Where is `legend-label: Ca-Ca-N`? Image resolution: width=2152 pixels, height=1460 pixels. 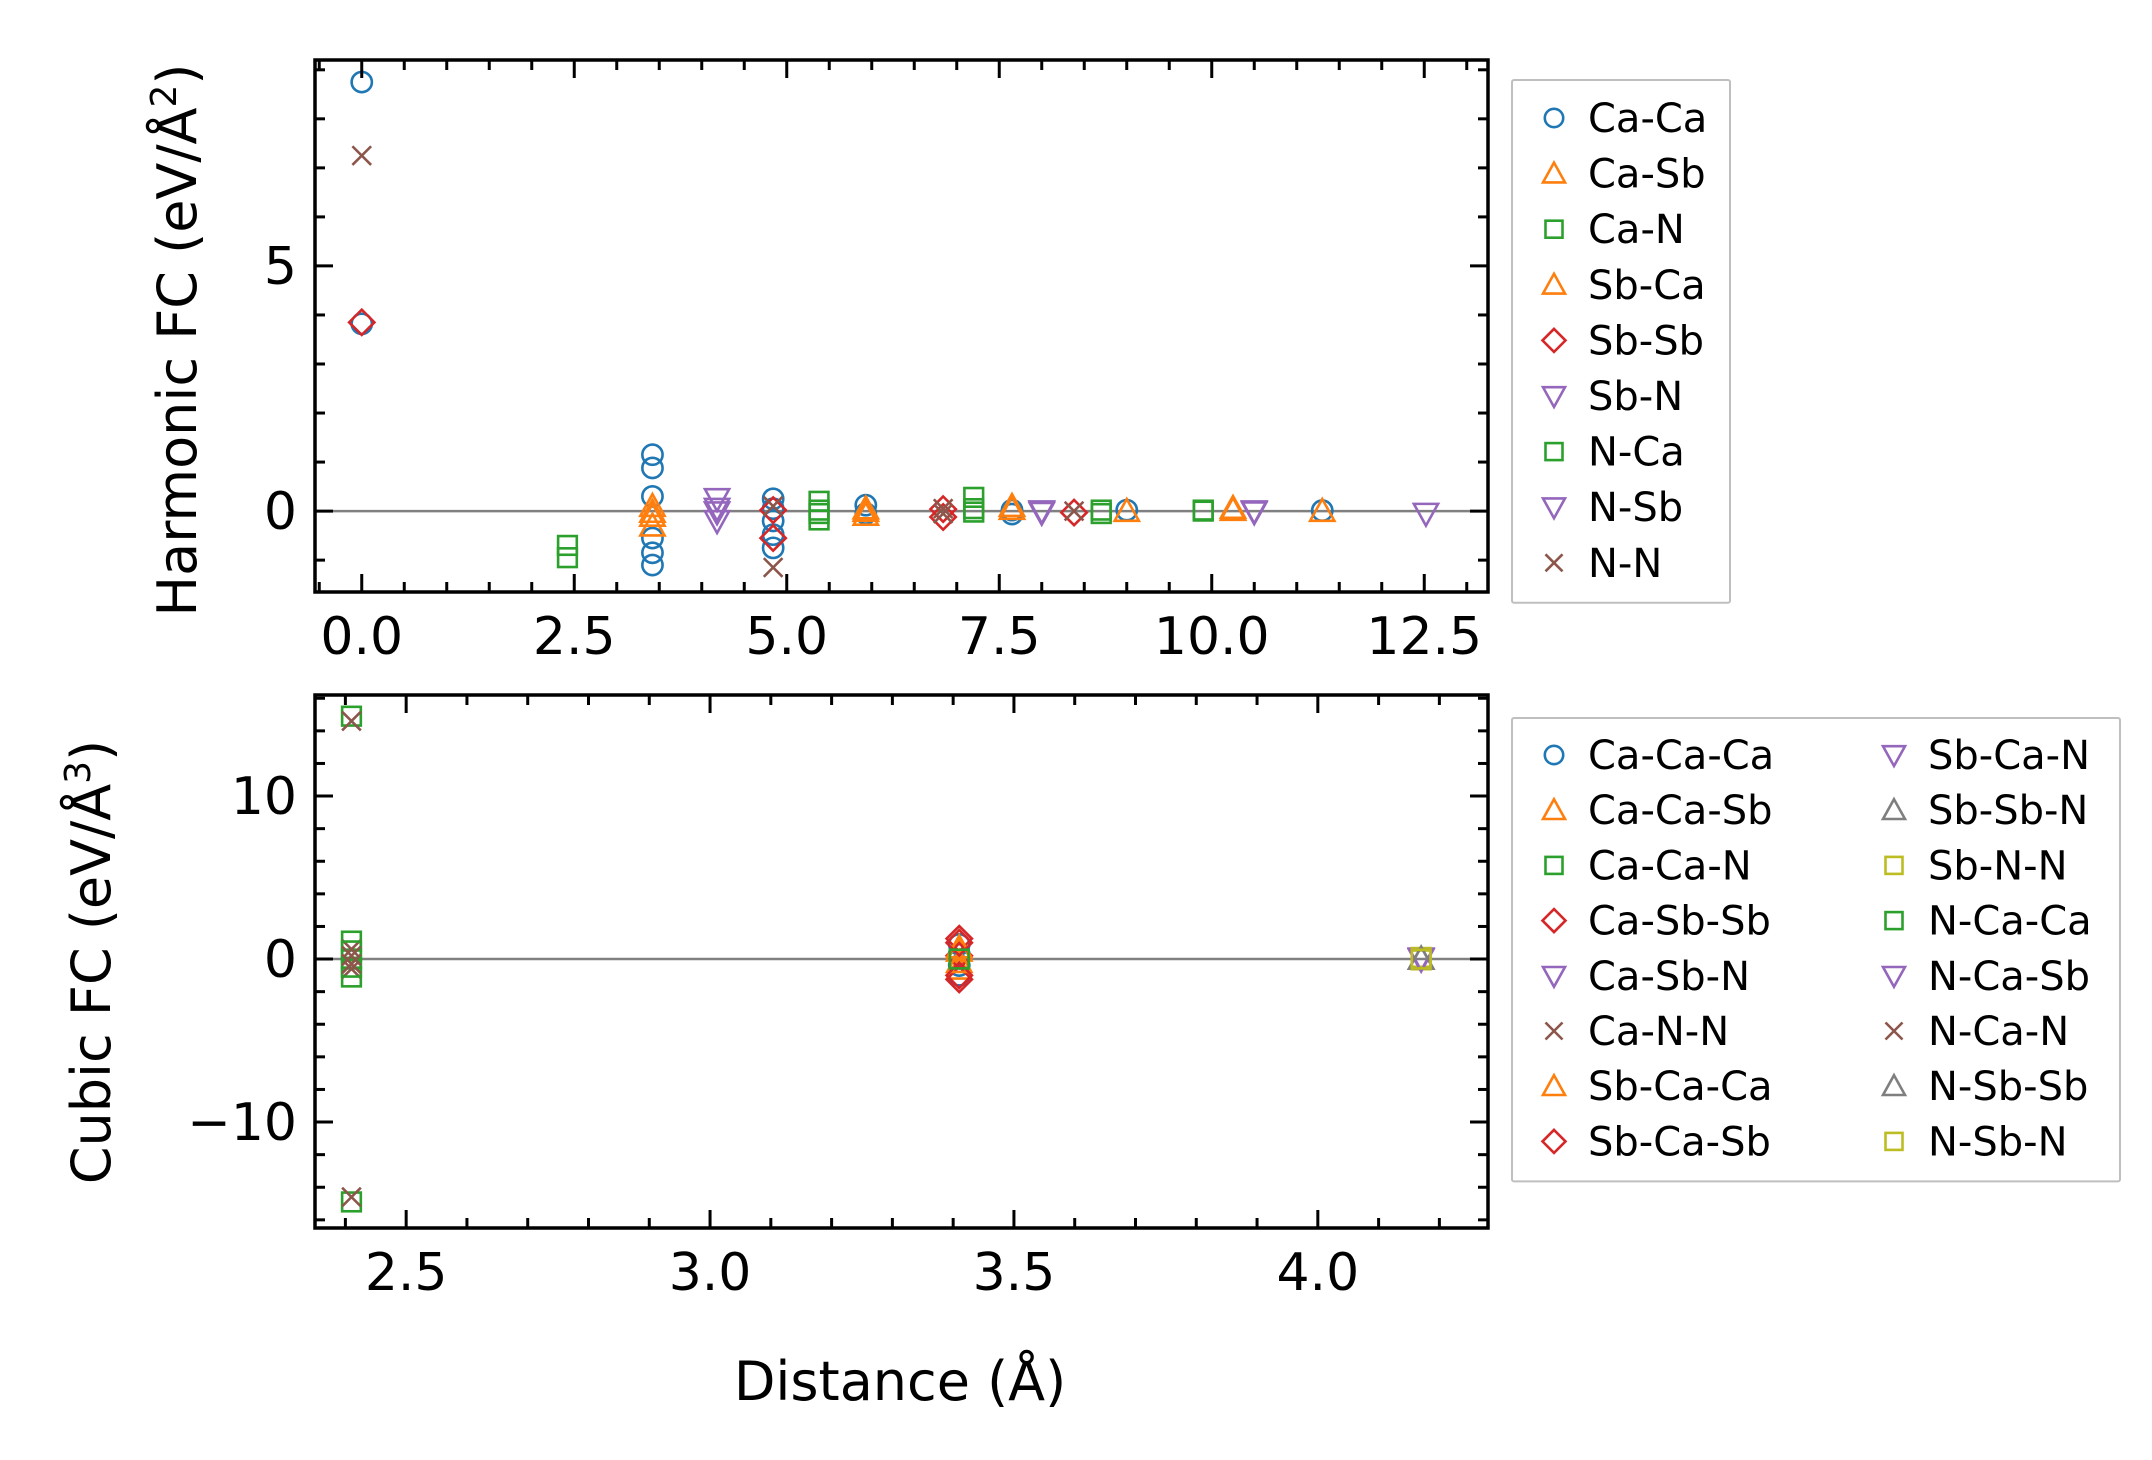
legend-label: Ca-Ca-N is located at coordinates (1670, 866).